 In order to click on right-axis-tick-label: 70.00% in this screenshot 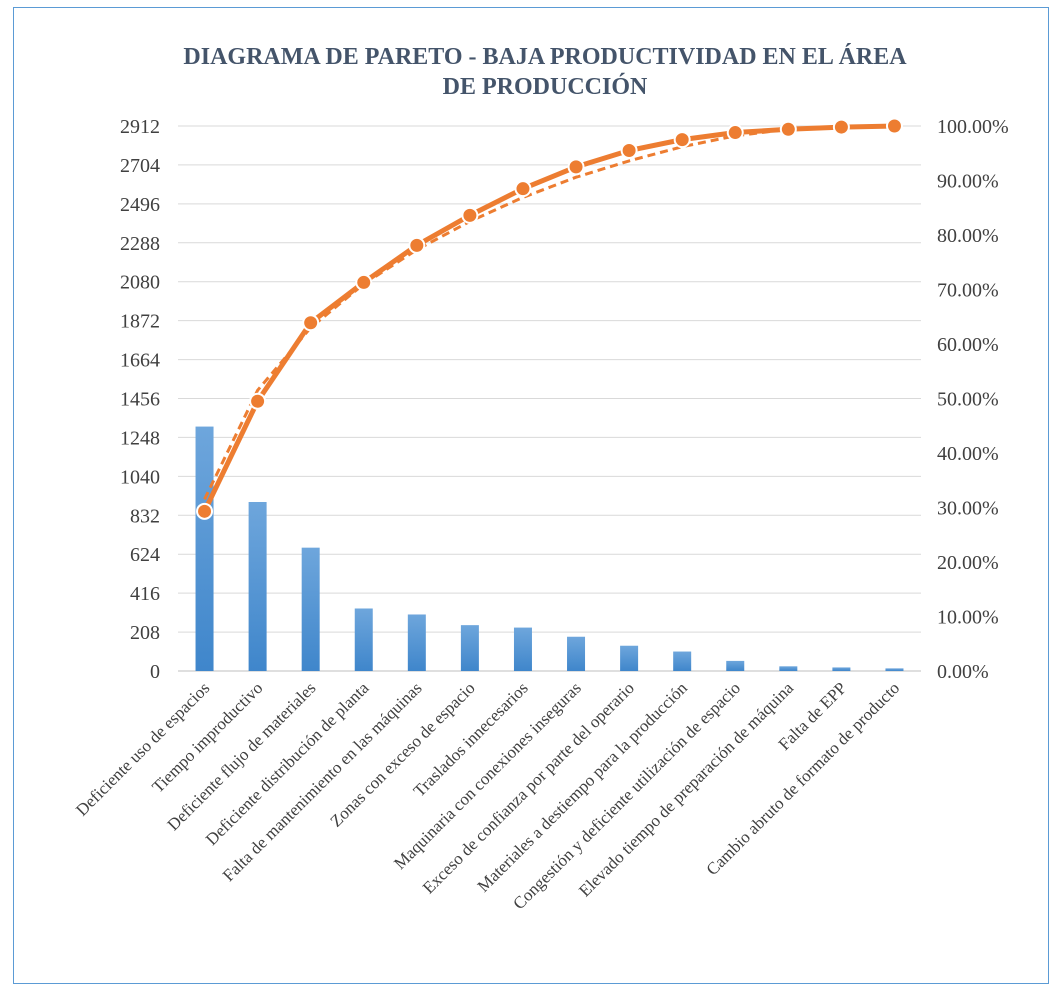, I will do `click(968, 291)`.